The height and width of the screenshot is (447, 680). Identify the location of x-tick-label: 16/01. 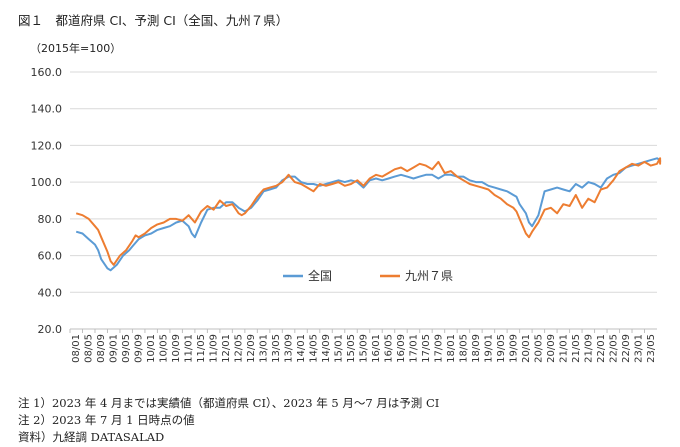
(376, 348).